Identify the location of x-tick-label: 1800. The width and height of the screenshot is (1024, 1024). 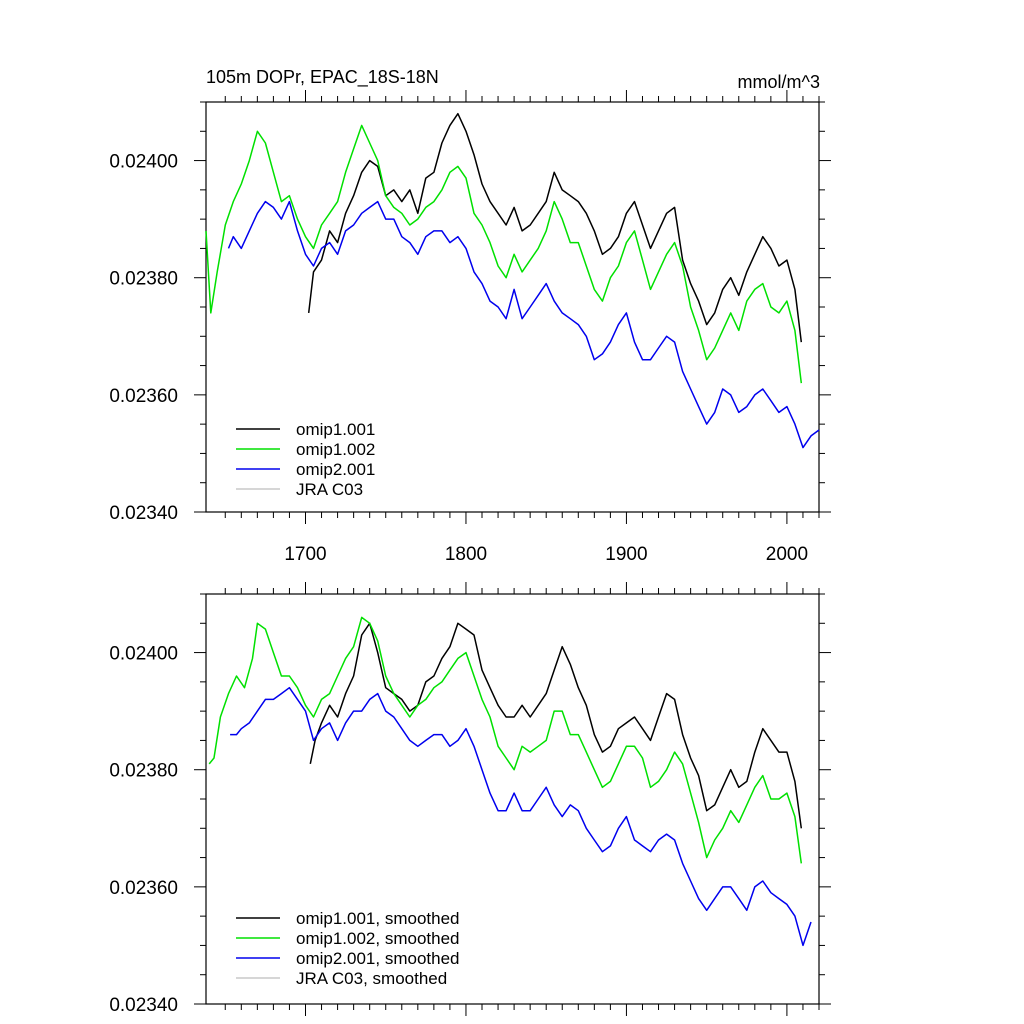
(466, 554).